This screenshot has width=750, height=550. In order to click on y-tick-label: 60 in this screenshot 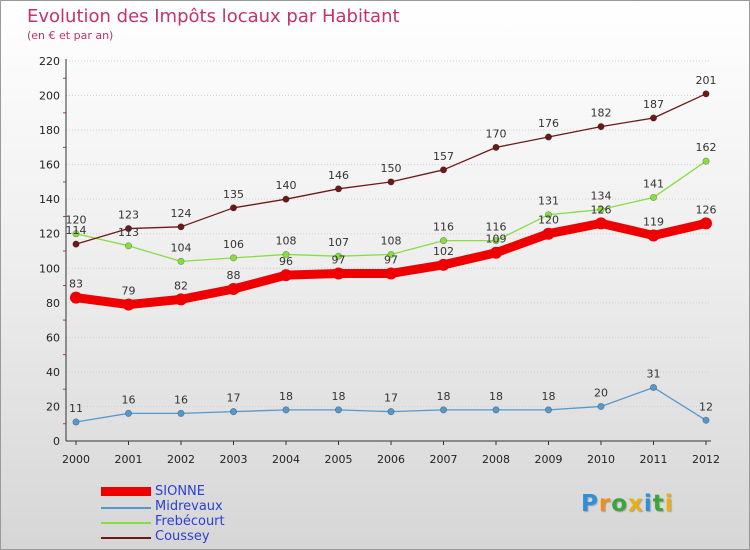, I will do `click(53, 337)`.